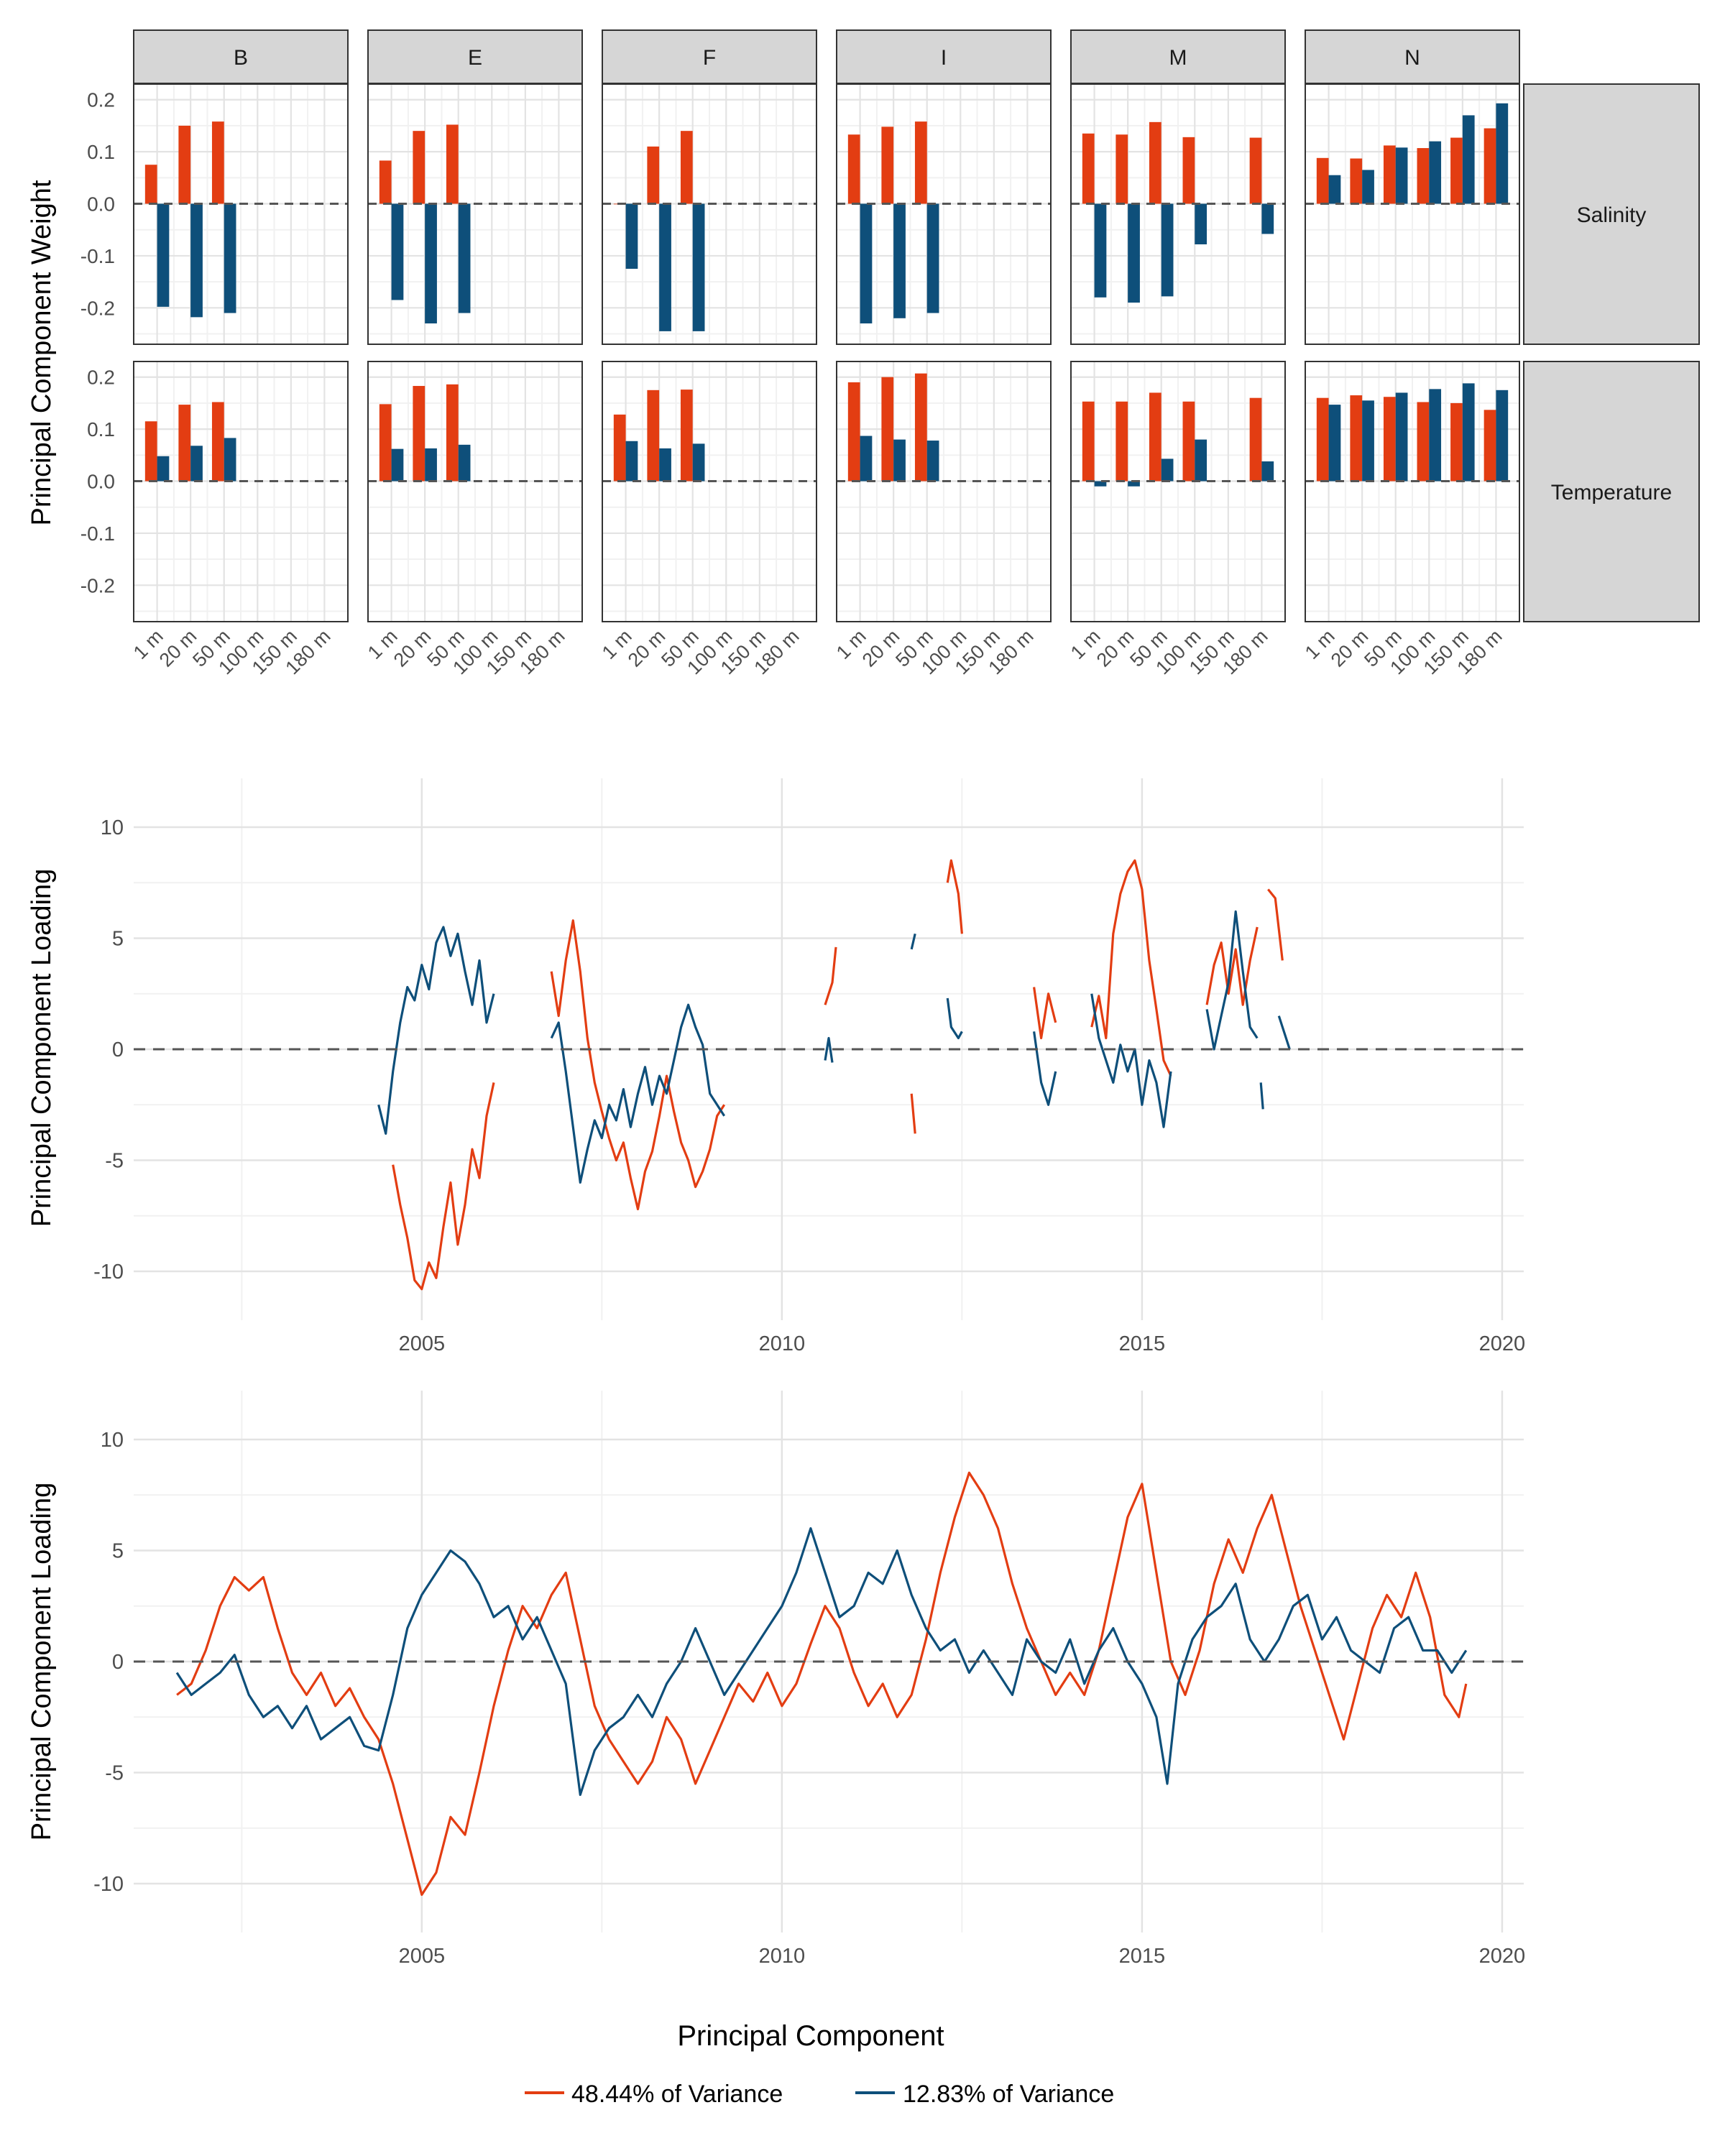  What do you see at coordinates (114, 1161) in the screenshot?
I see `ts-ytick-label: -5` at bounding box center [114, 1161].